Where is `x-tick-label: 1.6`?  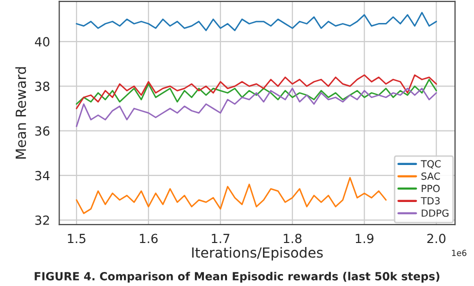
x-tick-label: 1.6 is located at coordinates (149, 239).